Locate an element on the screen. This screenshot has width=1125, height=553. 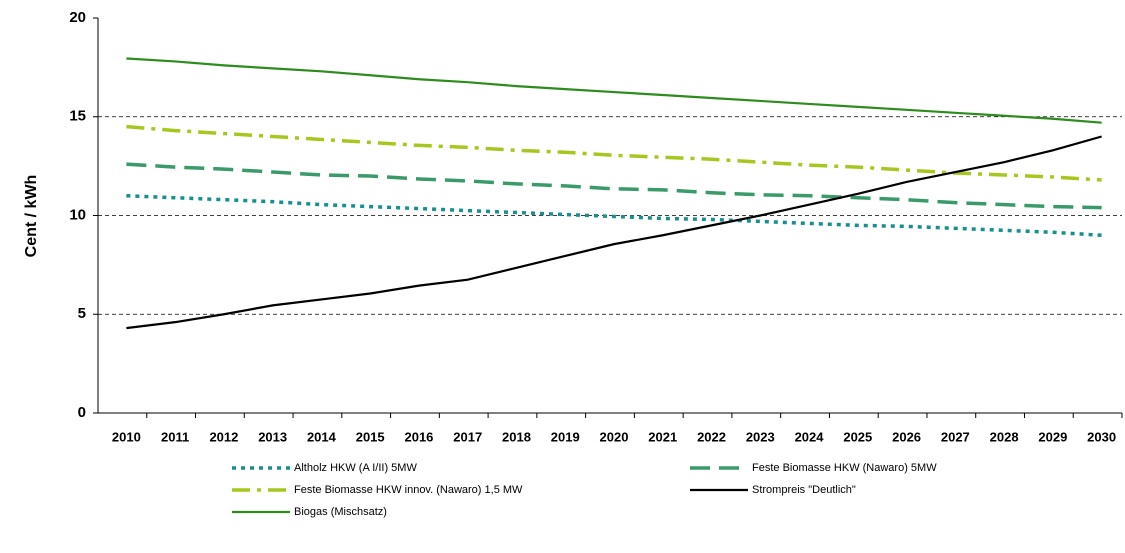
legend-label: Strompreis "Deutlich" is located at coordinates (804, 490).